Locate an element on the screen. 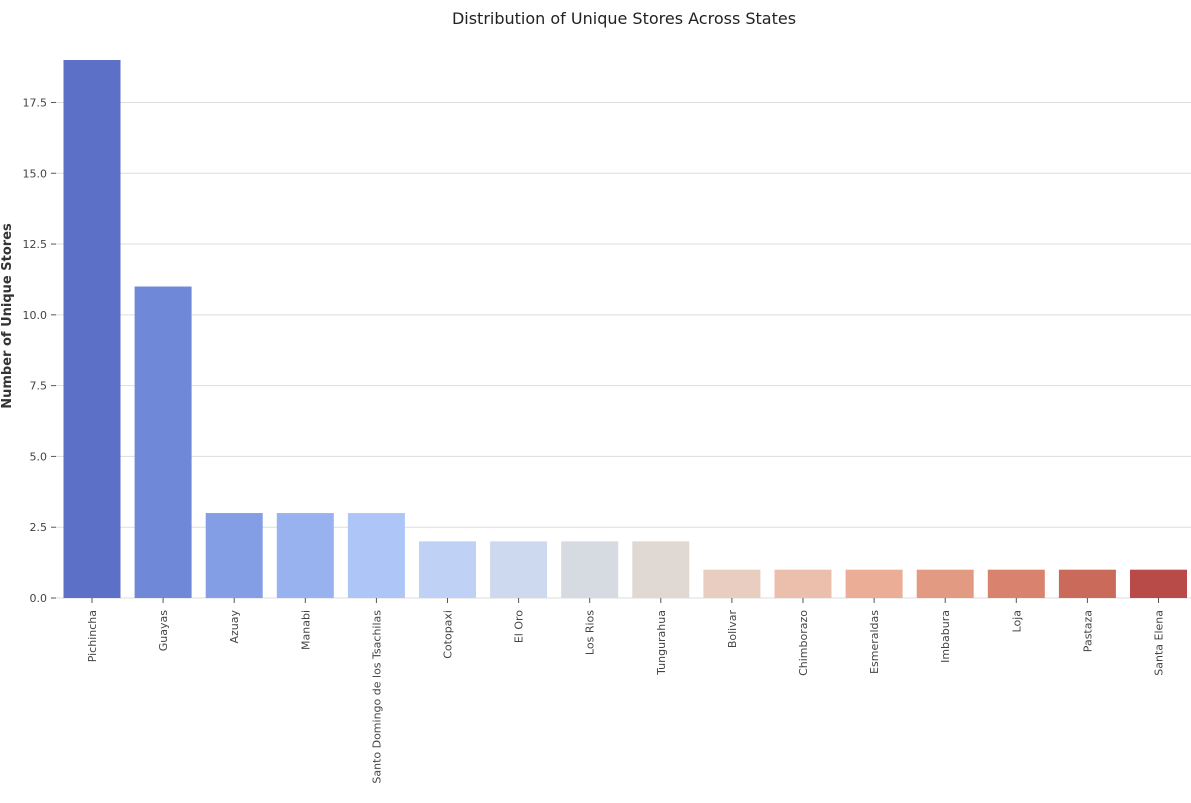 This screenshot has width=1191, height=803. bar-azuay is located at coordinates (234, 555).